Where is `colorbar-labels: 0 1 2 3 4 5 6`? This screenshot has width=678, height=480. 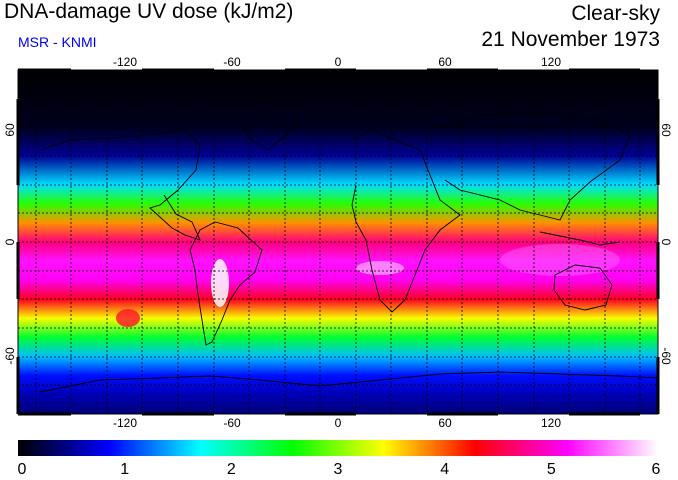 colorbar-labels: 0 1 2 3 4 5 6 is located at coordinates (339, 469).